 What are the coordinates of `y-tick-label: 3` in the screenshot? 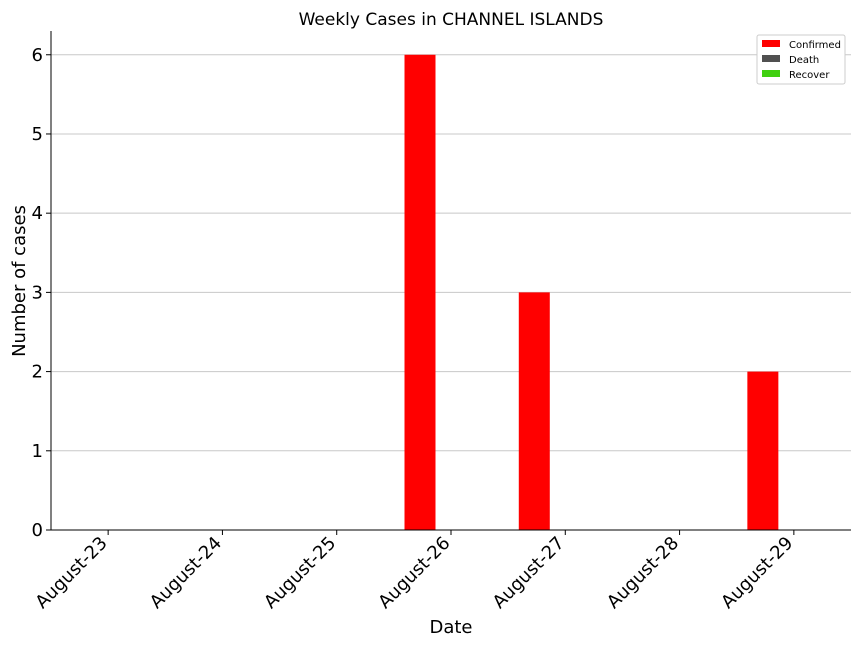 It's located at (37, 292).